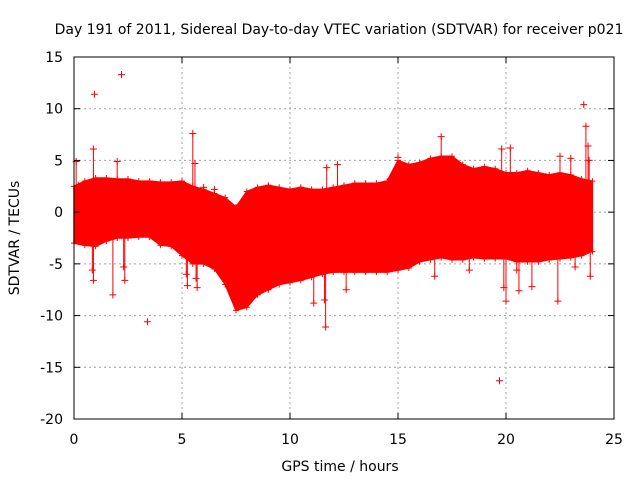  Describe the element at coordinates (51, 368) in the screenshot. I see `y-tick-label: -15` at that location.